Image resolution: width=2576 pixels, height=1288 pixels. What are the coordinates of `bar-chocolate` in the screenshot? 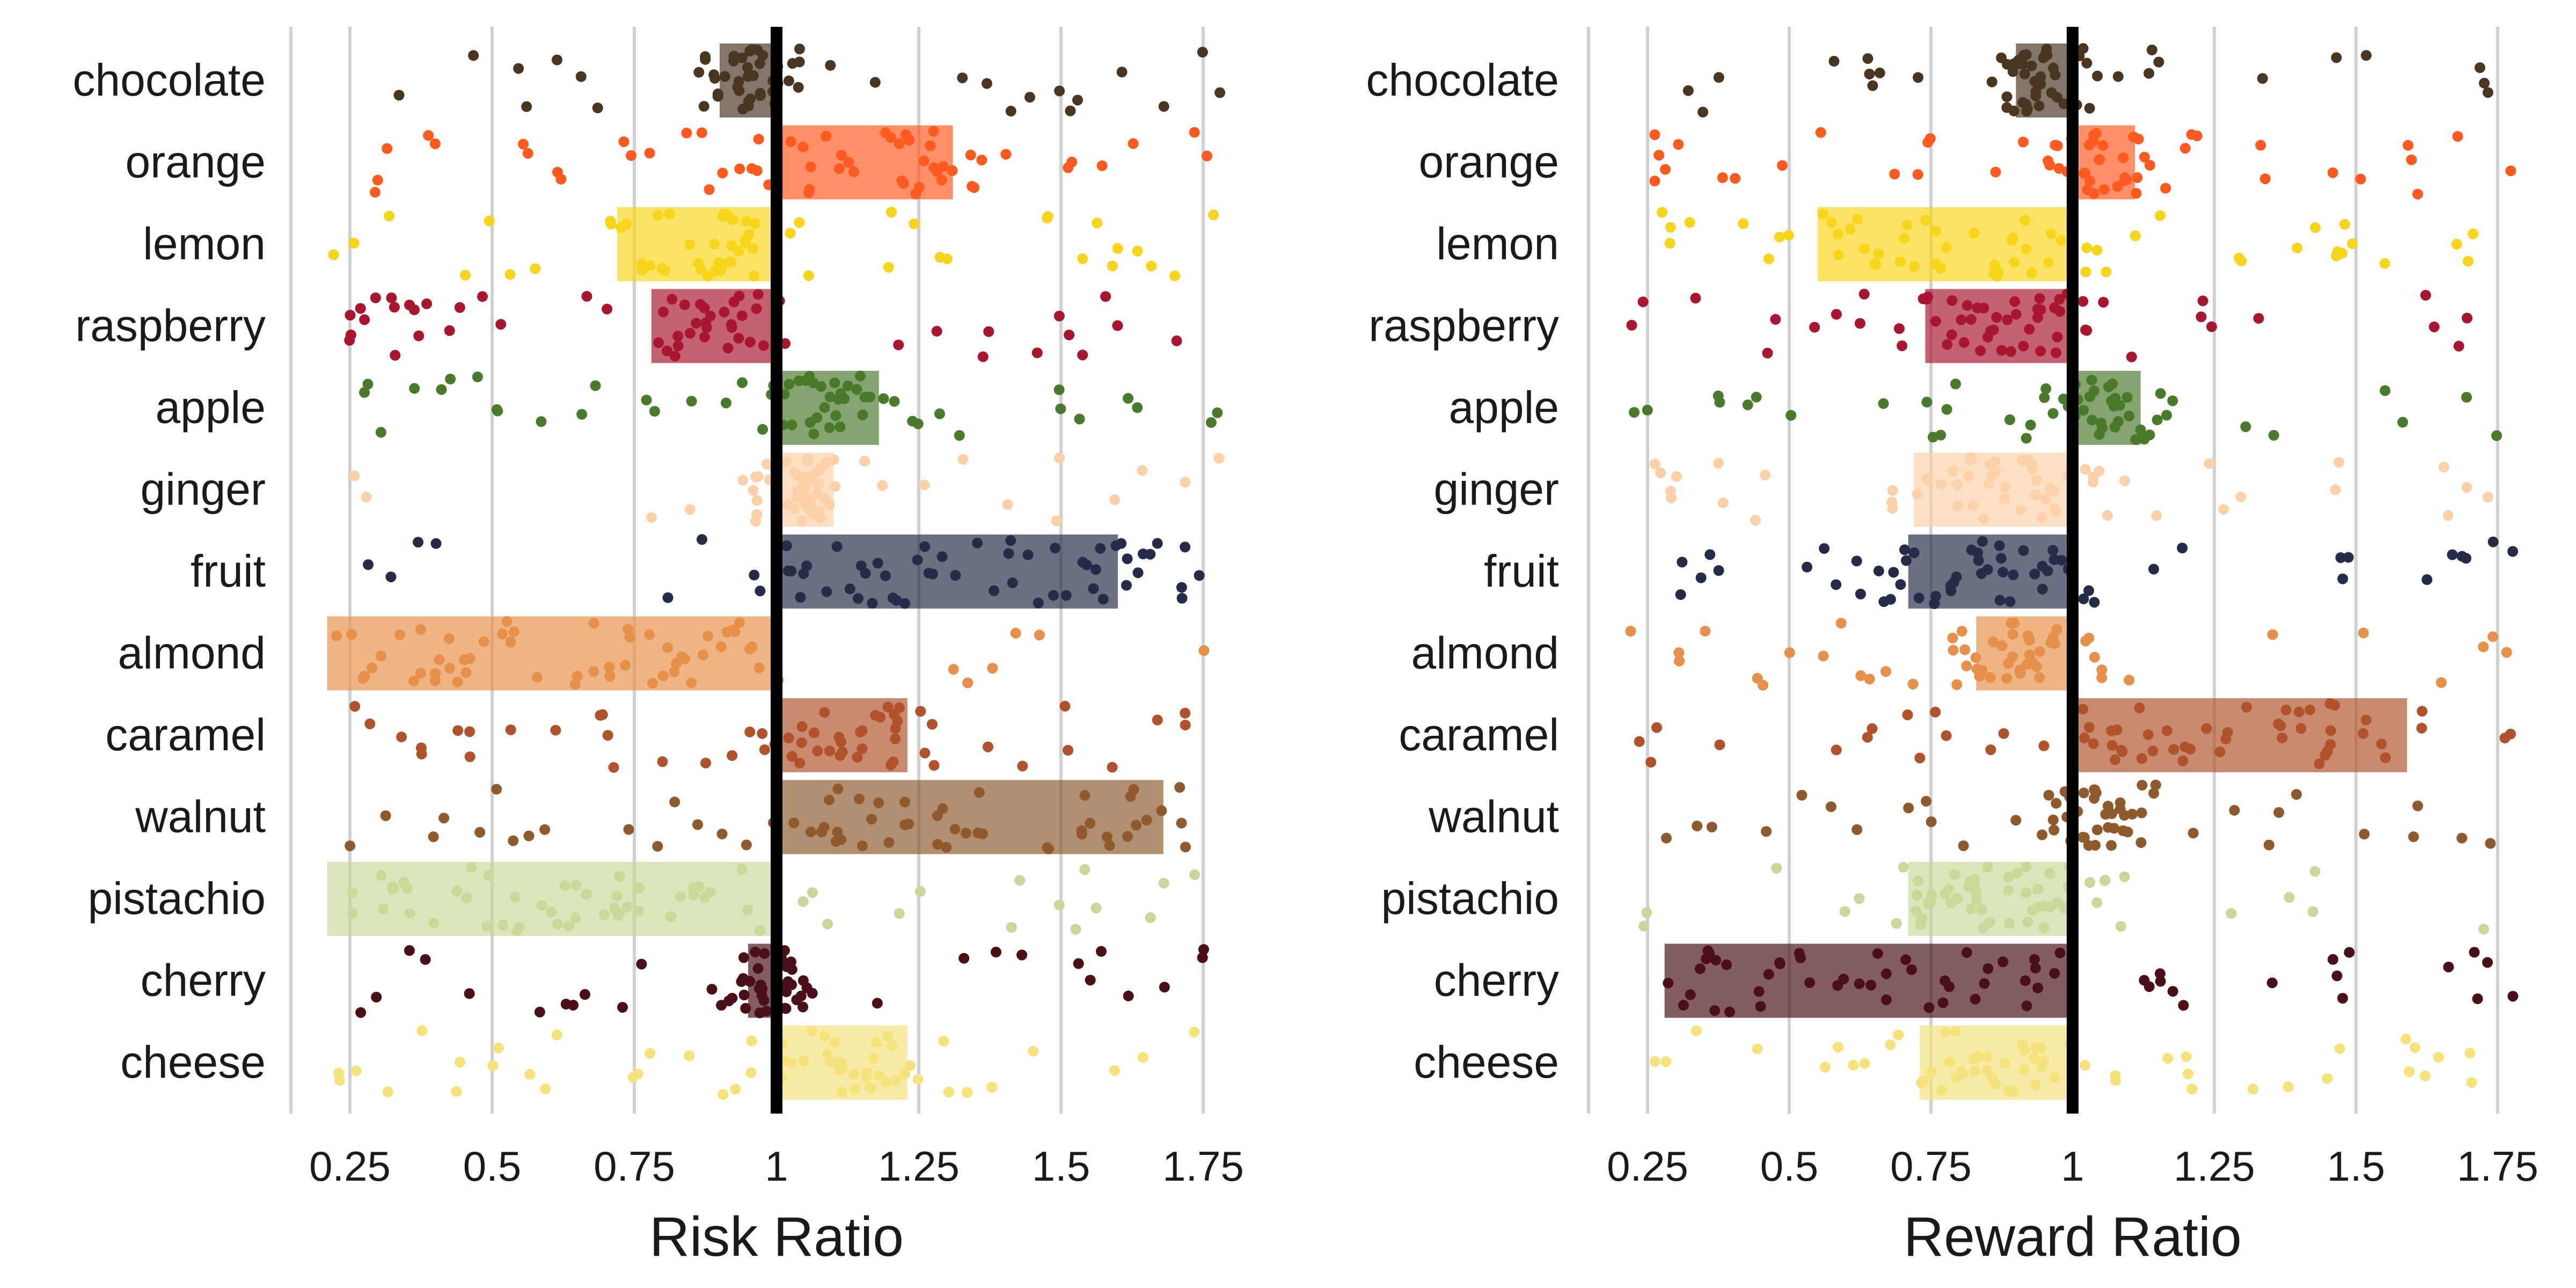 It's located at (2044, 80).